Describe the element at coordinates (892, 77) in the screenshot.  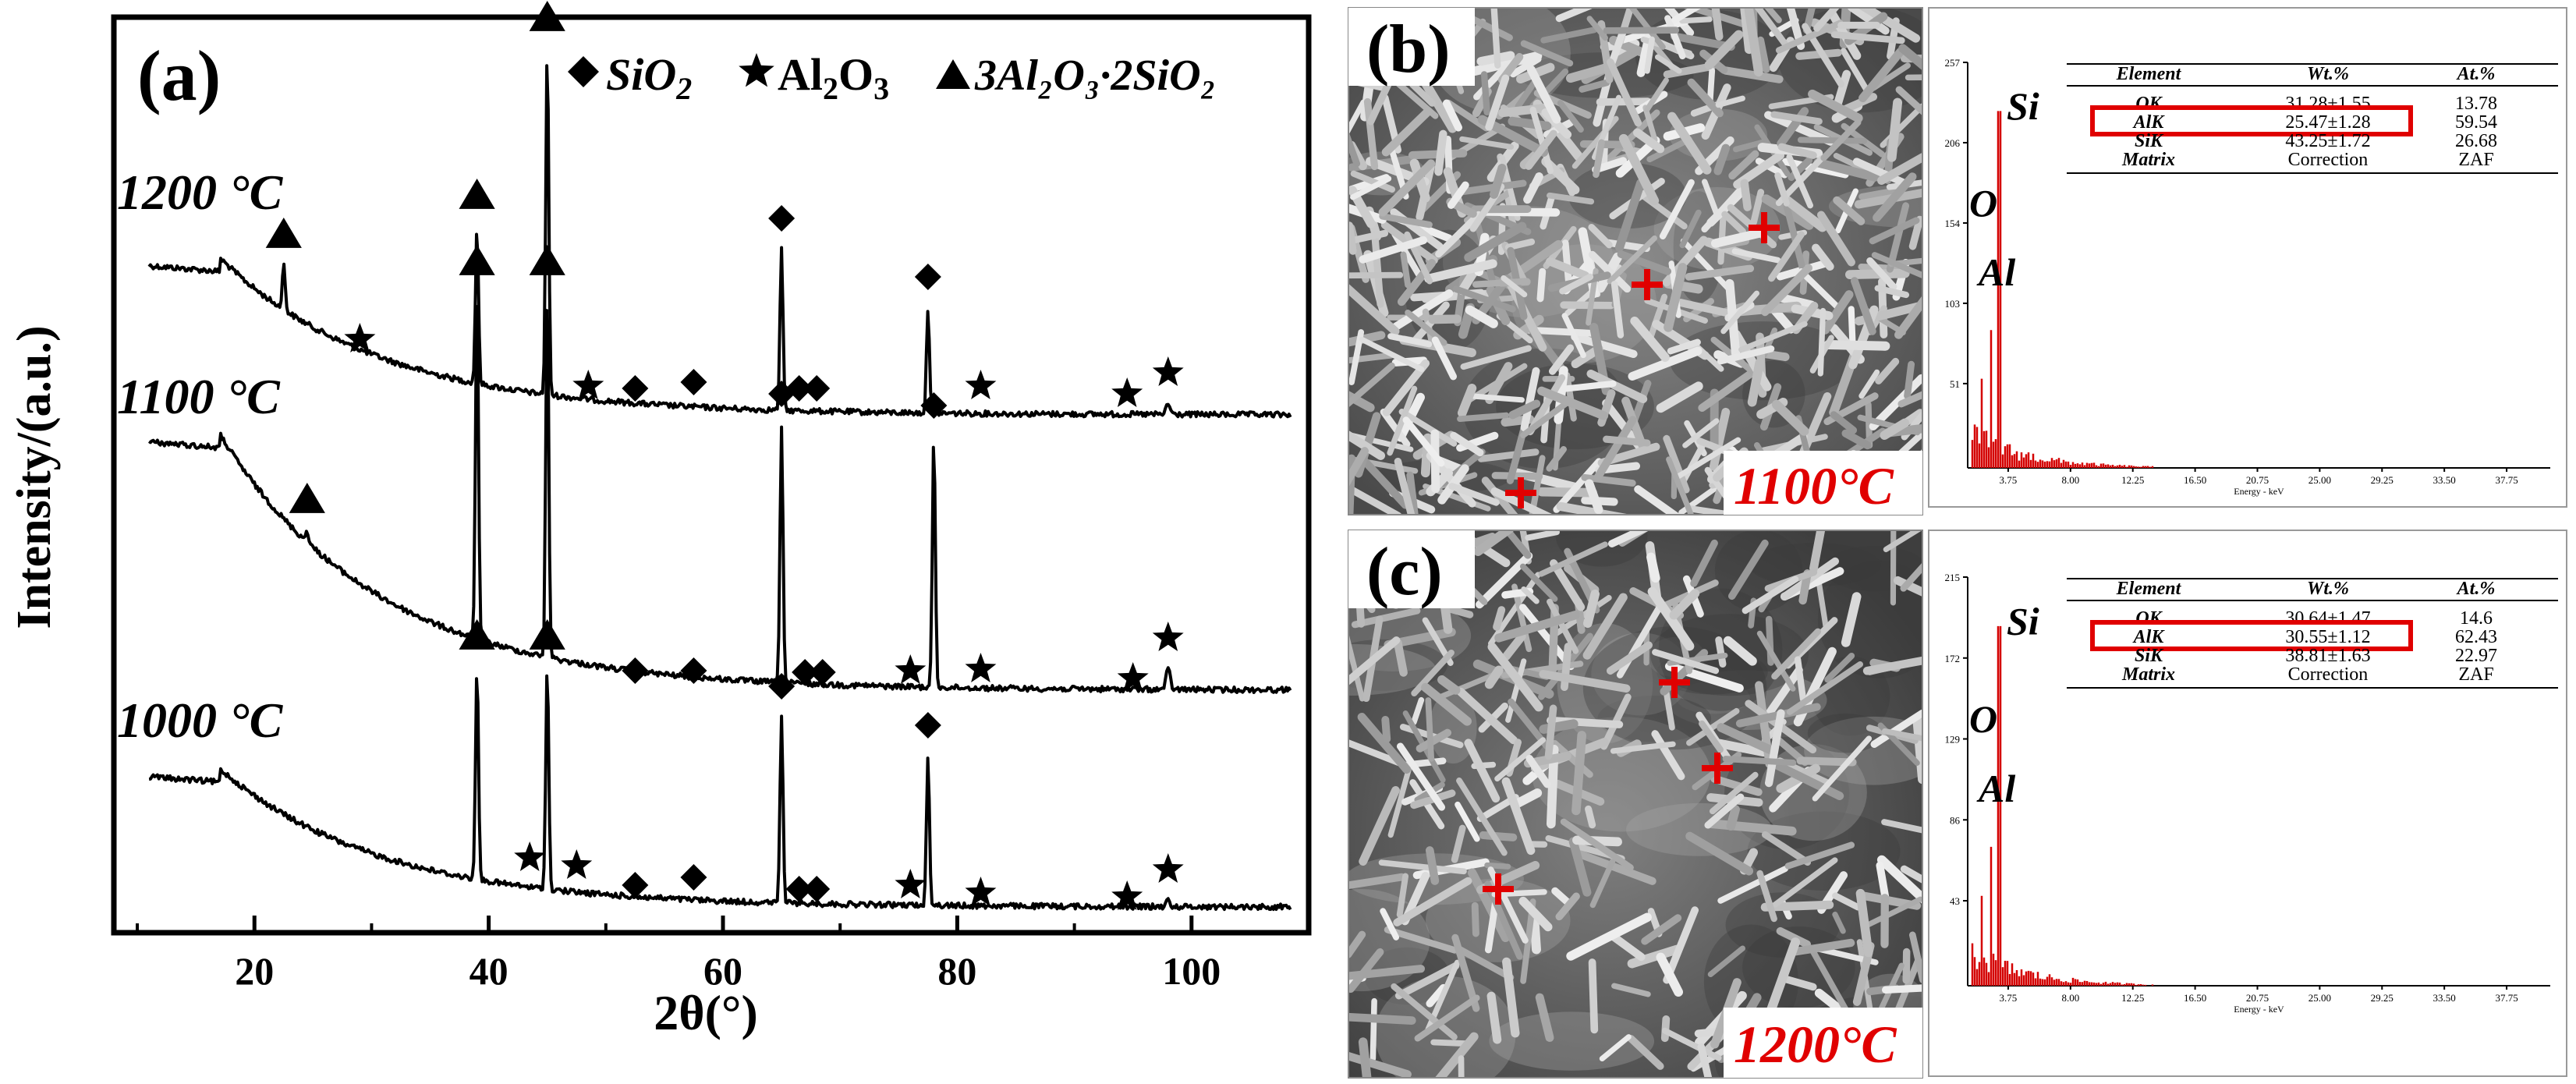
I see `xrd-legend: SiO2 Al2O3 3Al₂O₃·2SiO₂` at that location.